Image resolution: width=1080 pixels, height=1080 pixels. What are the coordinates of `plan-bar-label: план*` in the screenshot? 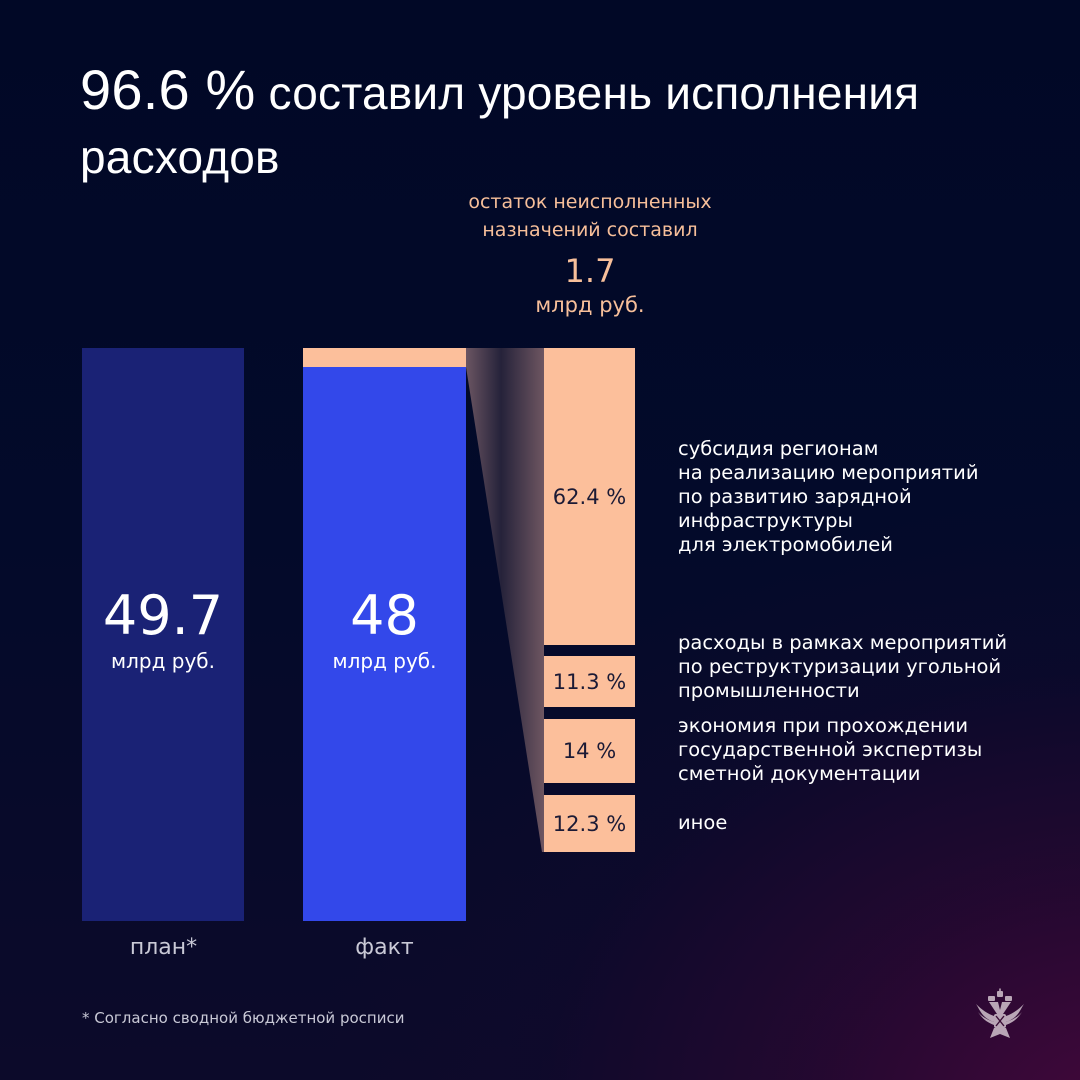 It's located at (163, 947).